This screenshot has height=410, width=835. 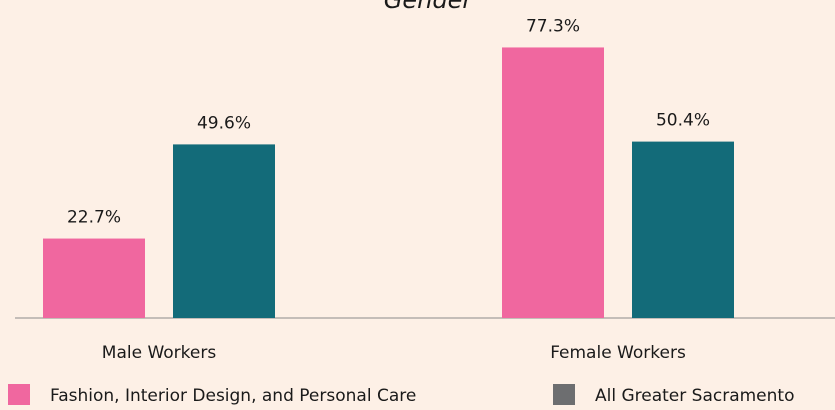 What do you see at coordinates (618, 353) in the screenshot?
I see `x-tick-label: Female Workers` at bounding box center [618, 353].